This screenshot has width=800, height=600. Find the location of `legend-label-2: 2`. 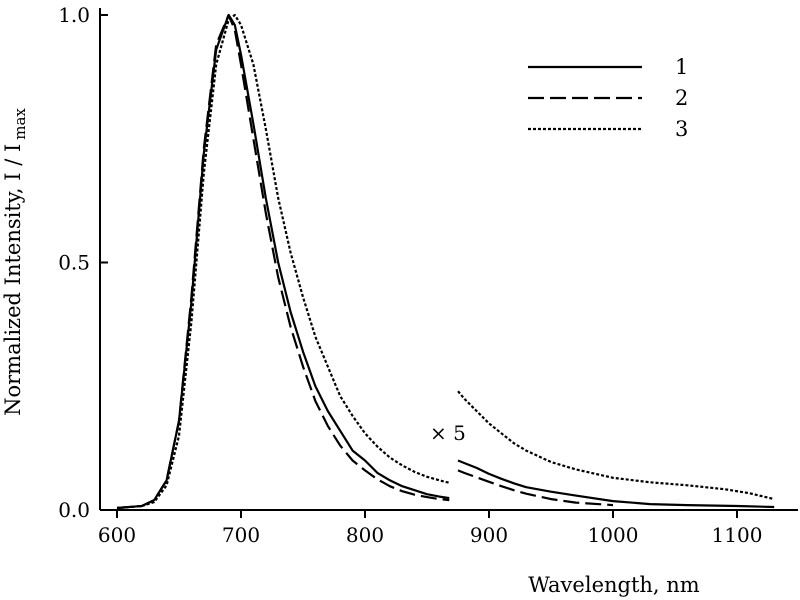

legend-label-2: 2 is located at coordinates (681, 98).